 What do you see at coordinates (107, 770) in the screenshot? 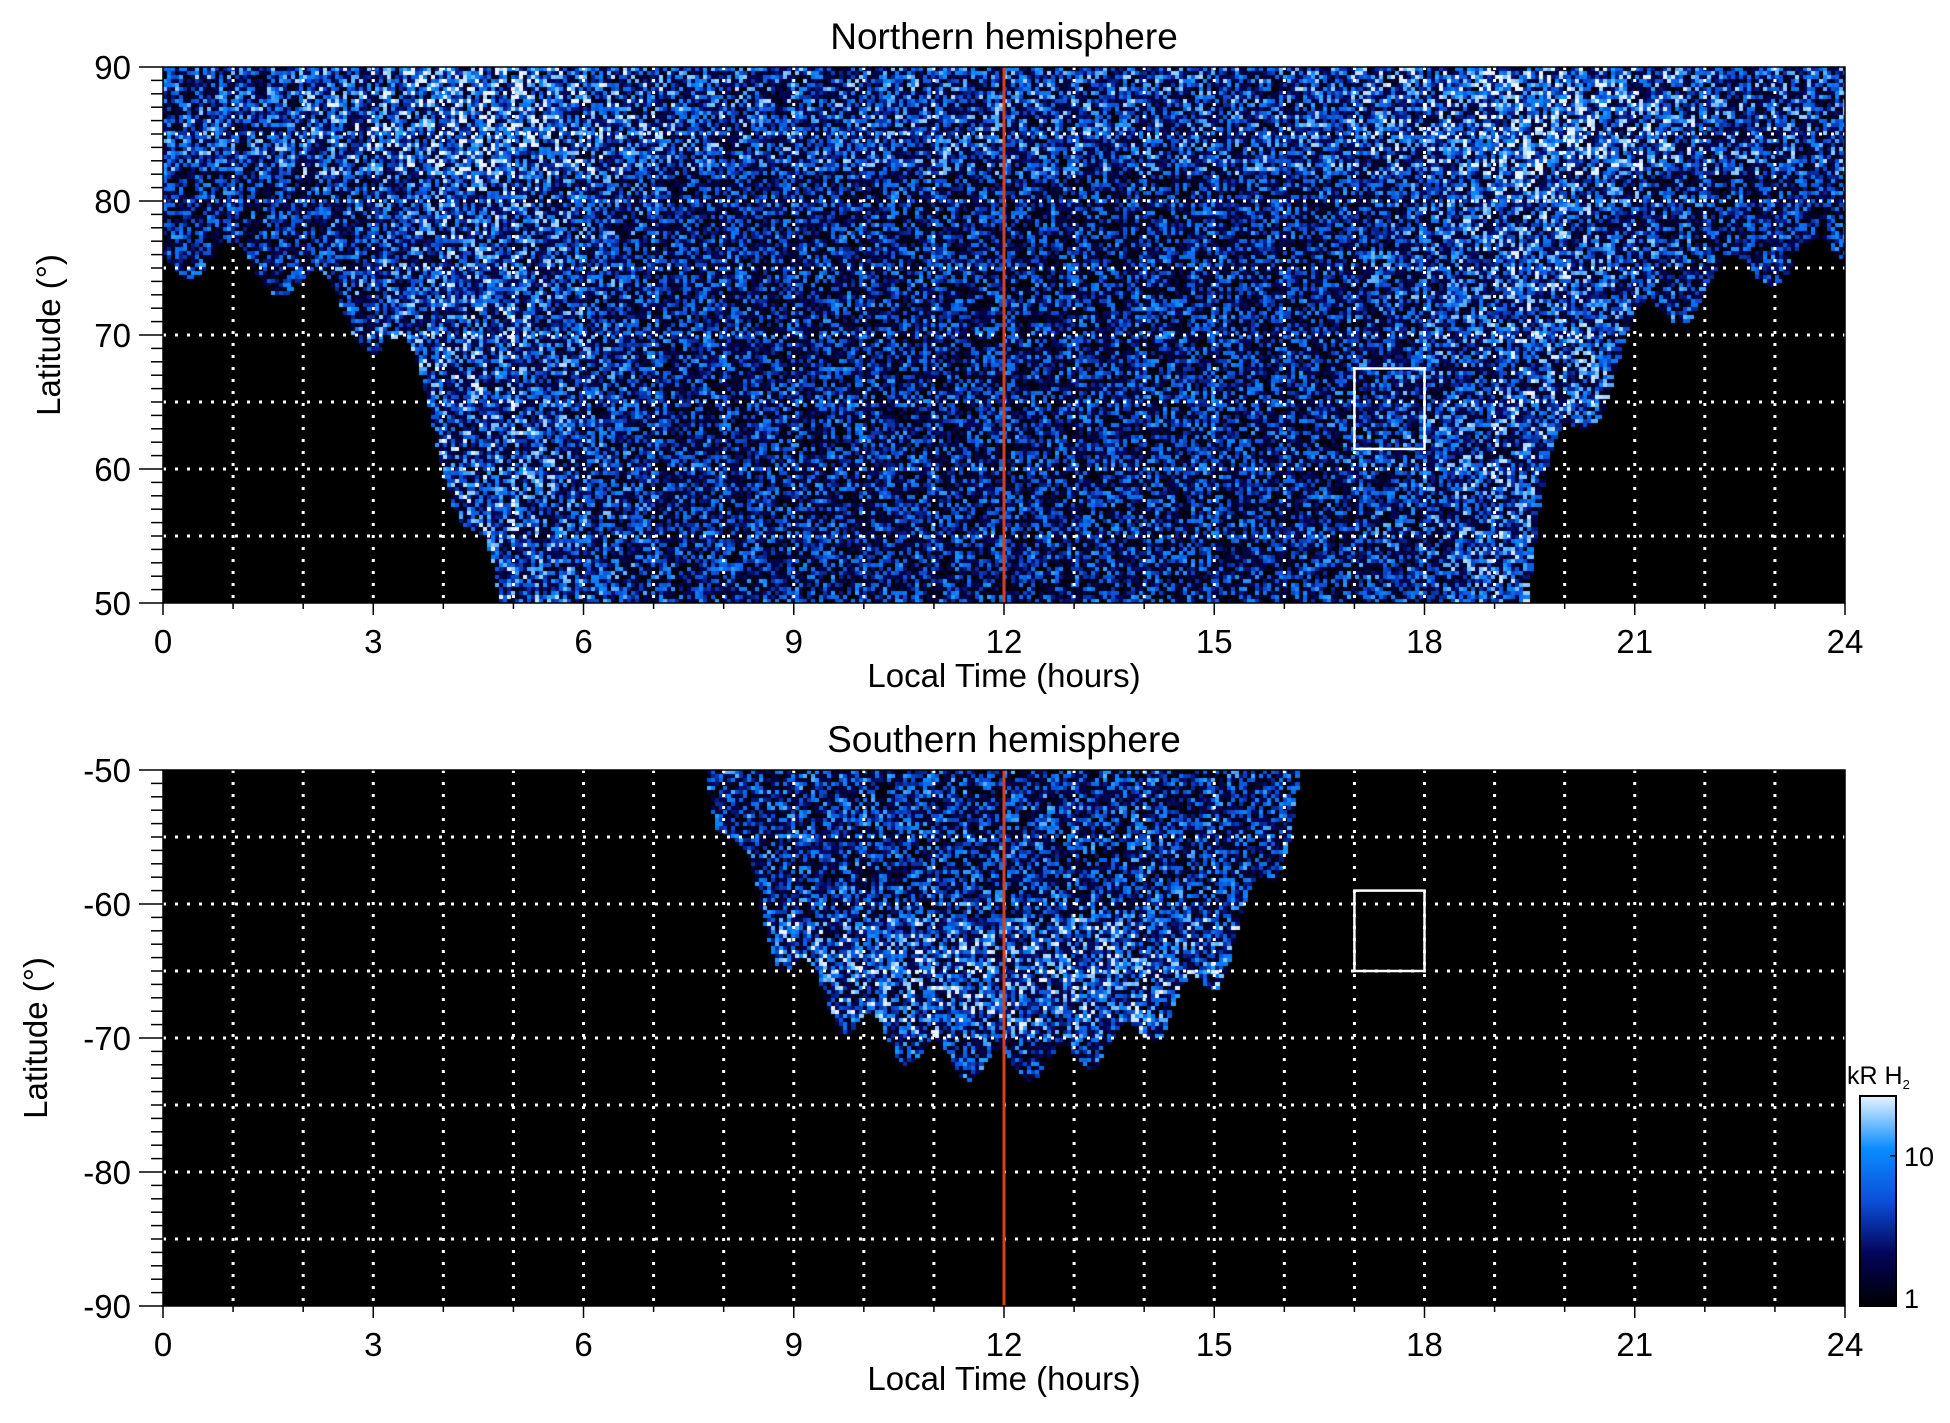
I see `y-tick-label: -50` at bounding box center [107, 770].